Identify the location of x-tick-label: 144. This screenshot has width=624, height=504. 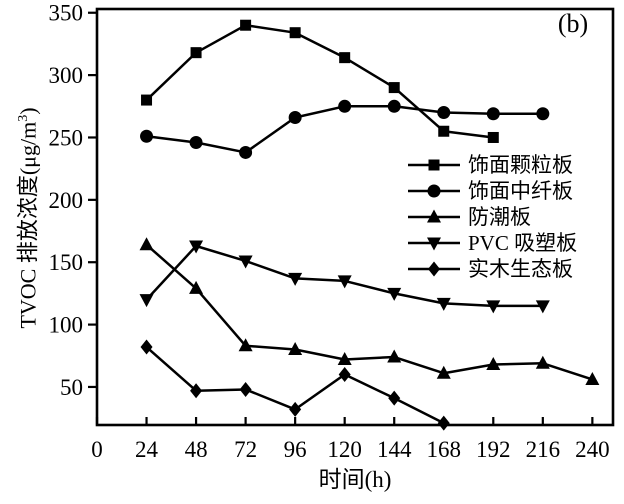
(394, 449).